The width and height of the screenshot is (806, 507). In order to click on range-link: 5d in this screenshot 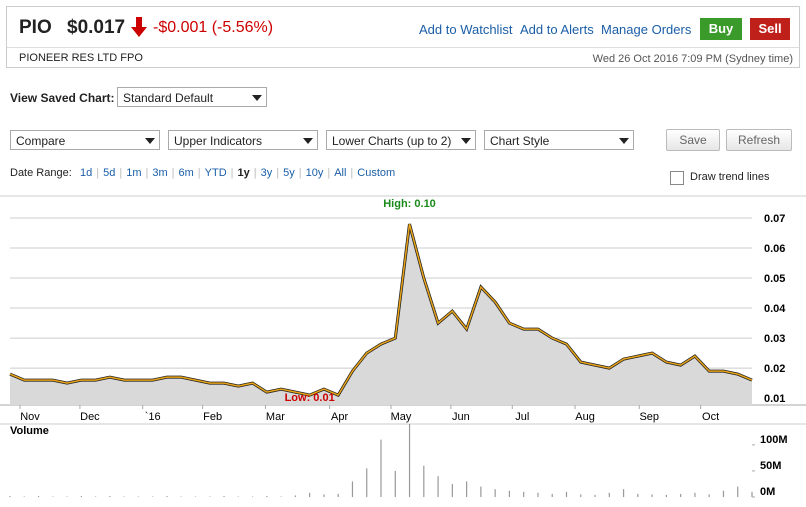, I will do `click(109, 173)`.